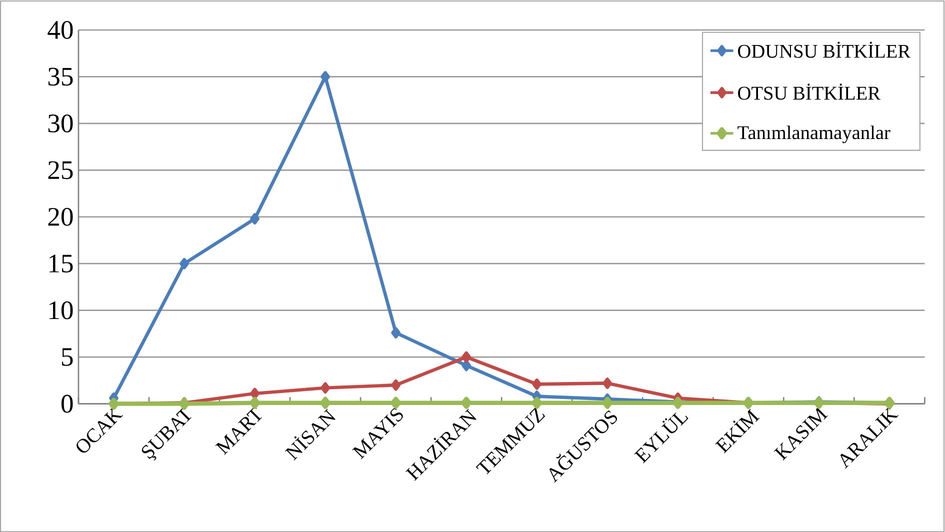 The image size is (945, 532). Describe the element at coordinates (60, 77) in the screenshot. I see `y-tick-label: 35` at that location.